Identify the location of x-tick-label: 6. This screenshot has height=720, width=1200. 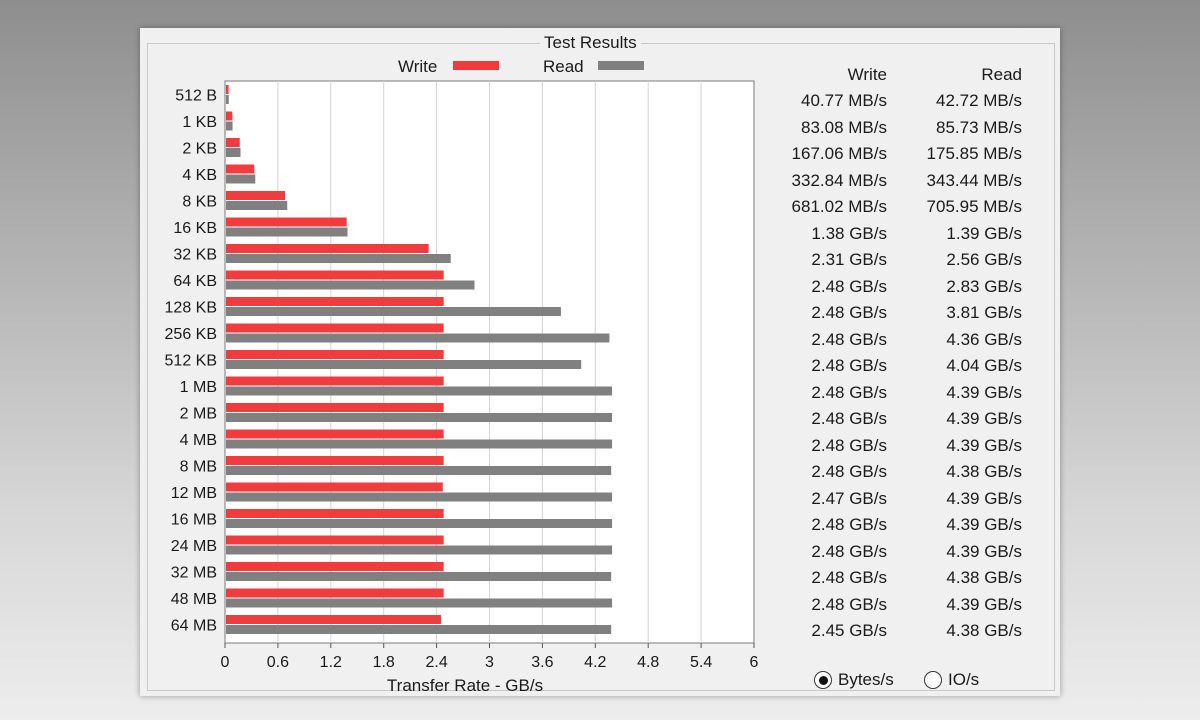
(754, 662).